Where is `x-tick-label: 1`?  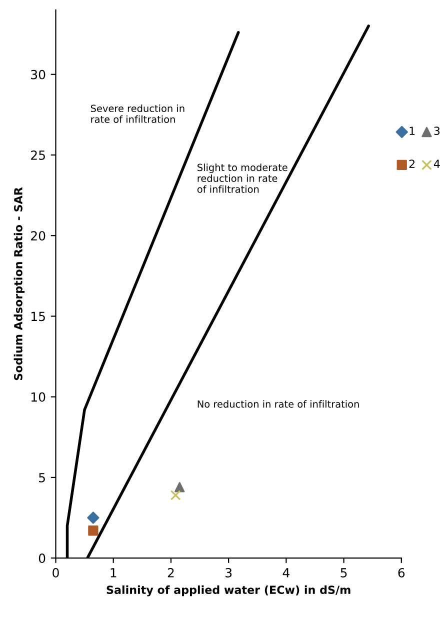
x-tick-label: 1 is located at coordinates (113, 573).